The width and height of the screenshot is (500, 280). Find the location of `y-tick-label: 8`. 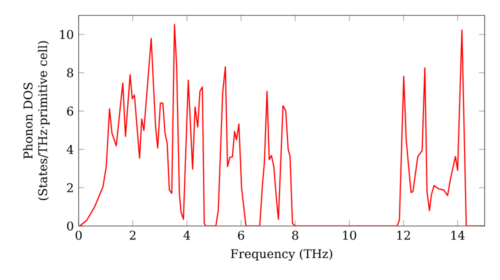

y-tick-label: 8 is located at coordinates (70, 73).